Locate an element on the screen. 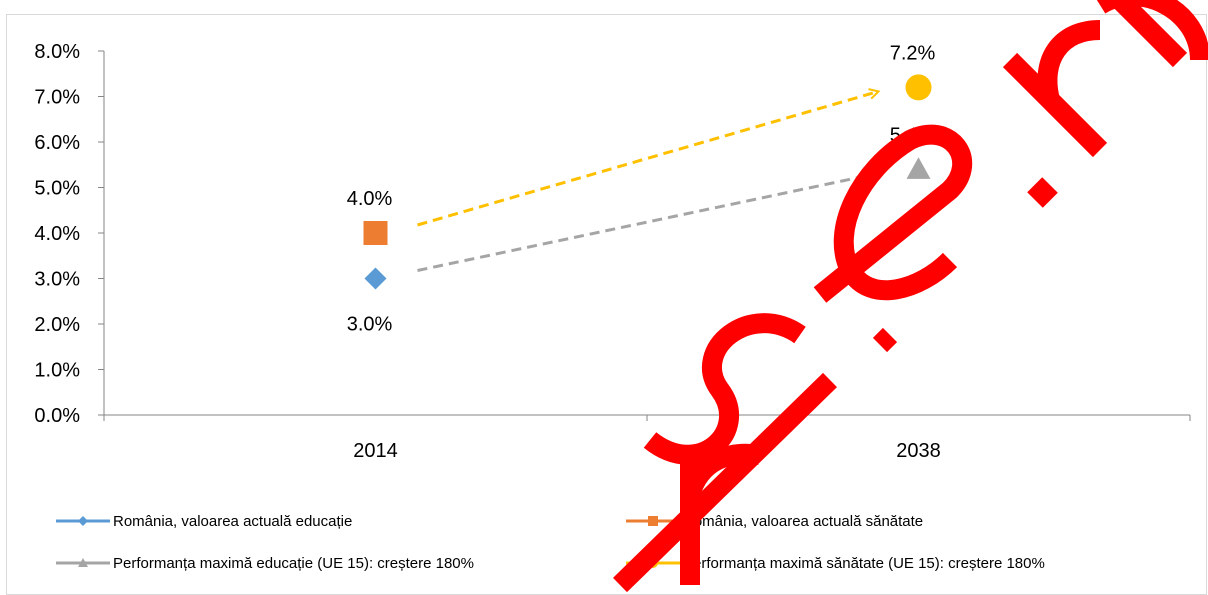  y-tick-label: 8.0% is located at coordinates (57, 52).